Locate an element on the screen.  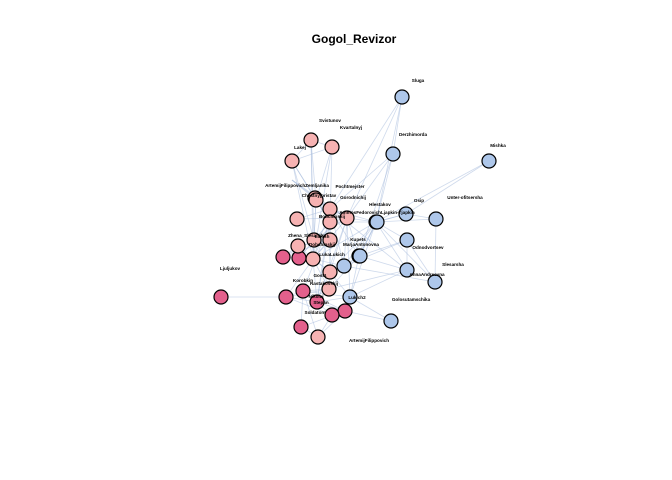
node-label: Slesarsha is located at coordinates (453, 264).